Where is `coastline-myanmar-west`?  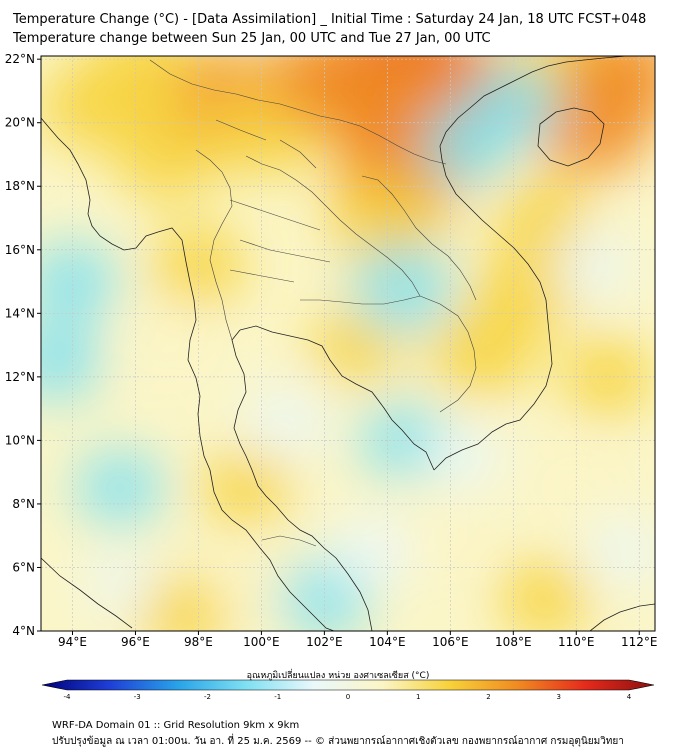
coastline-myanmar-west is located at coordinates (126, 294).